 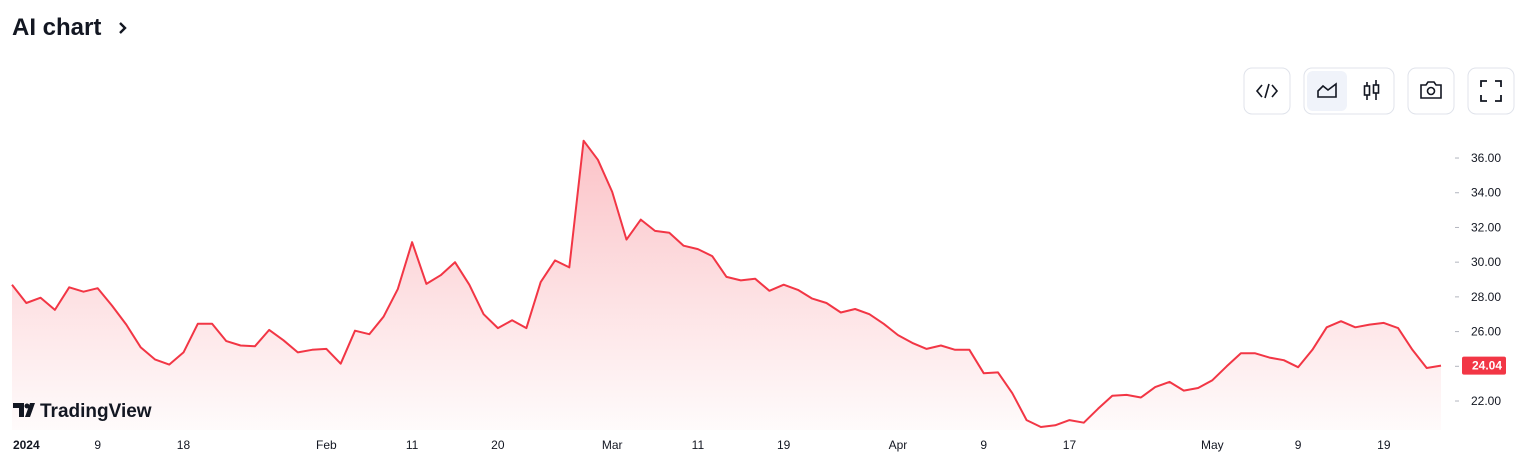 I want to click on x-tick-label: 17, so click(x=1070, y=445).